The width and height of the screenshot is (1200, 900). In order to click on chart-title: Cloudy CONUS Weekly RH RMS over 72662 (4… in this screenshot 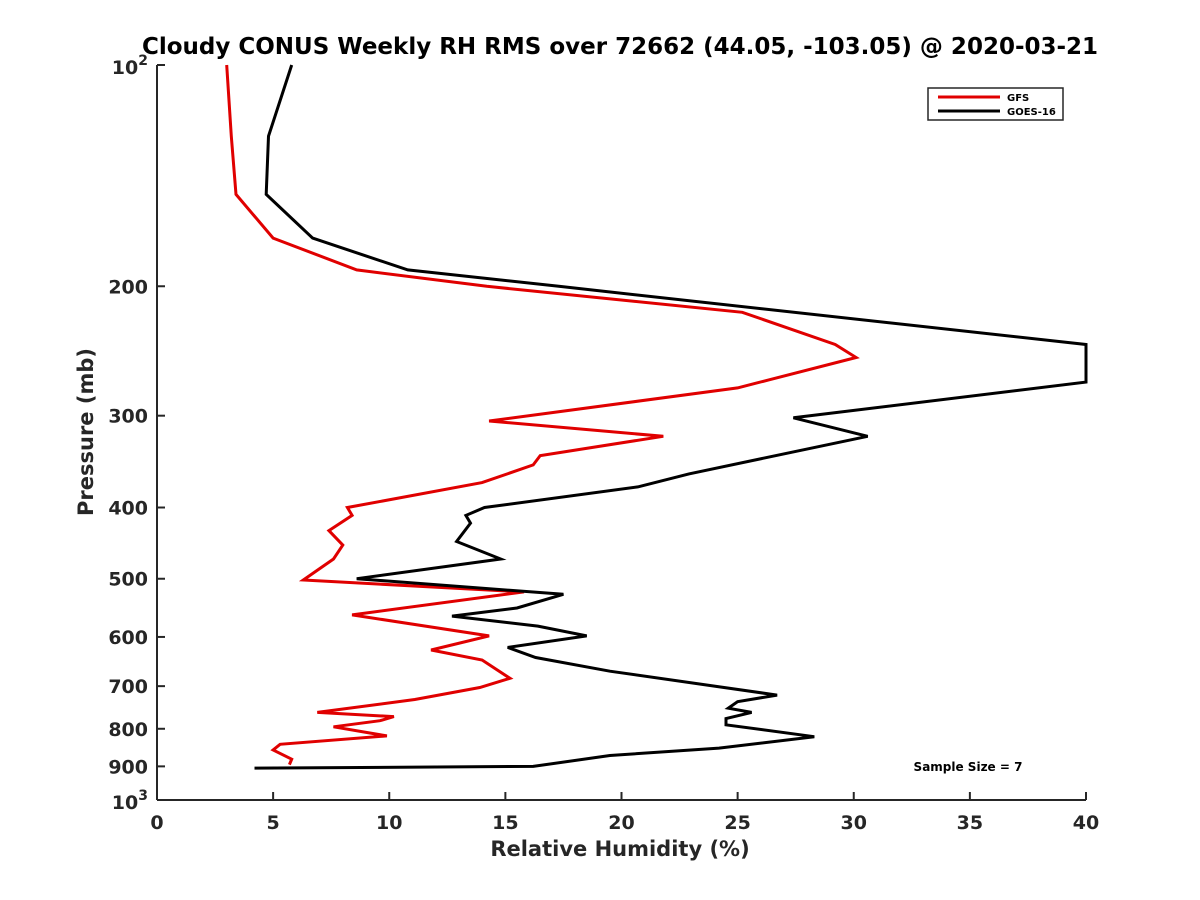, I will do `click(620, 47)`.